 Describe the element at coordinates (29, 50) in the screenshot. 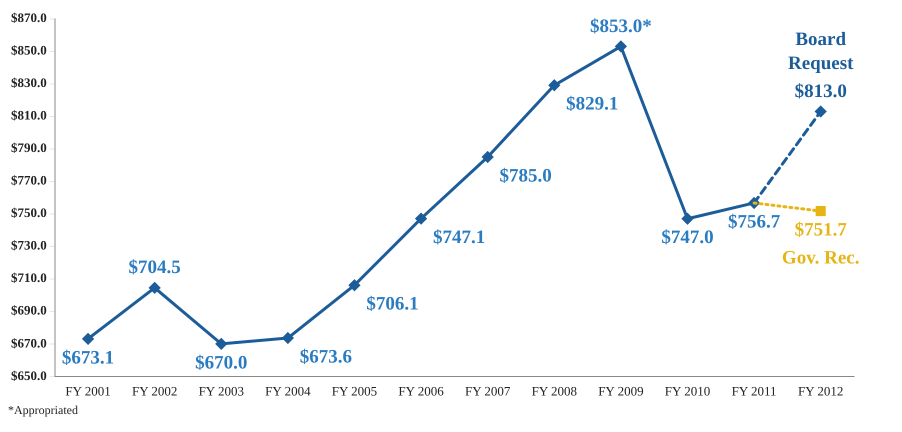

I see `y-tick-label: $850.0` at that location.